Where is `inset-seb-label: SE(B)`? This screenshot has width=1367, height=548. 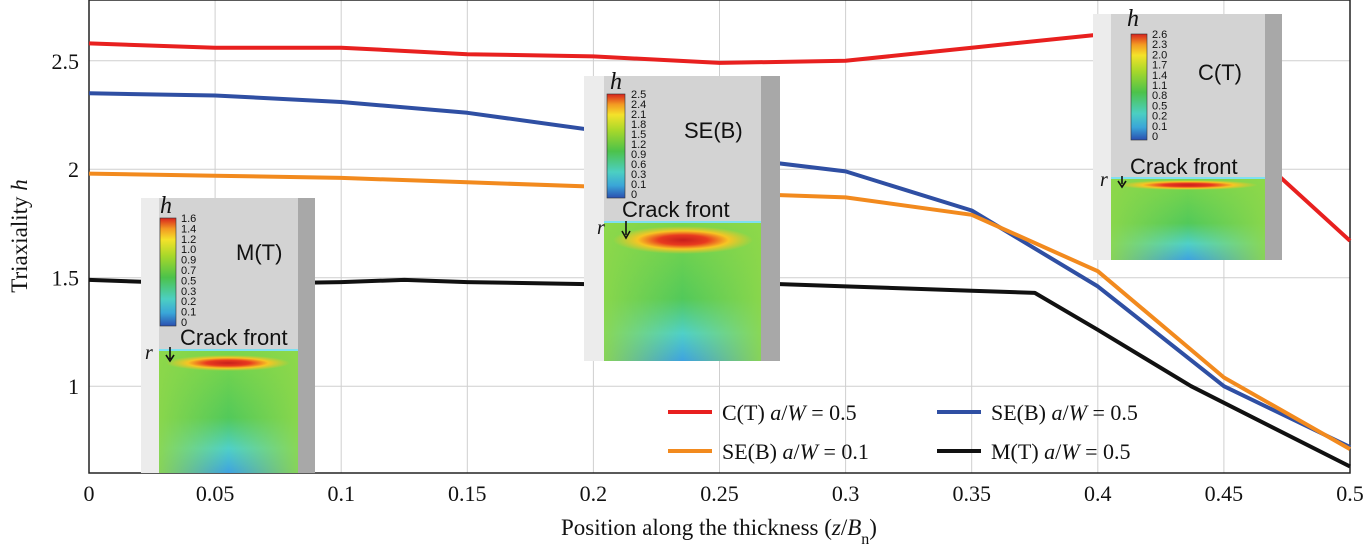 inset-seb-label: SE(B) is located at coordinates (713, 130).